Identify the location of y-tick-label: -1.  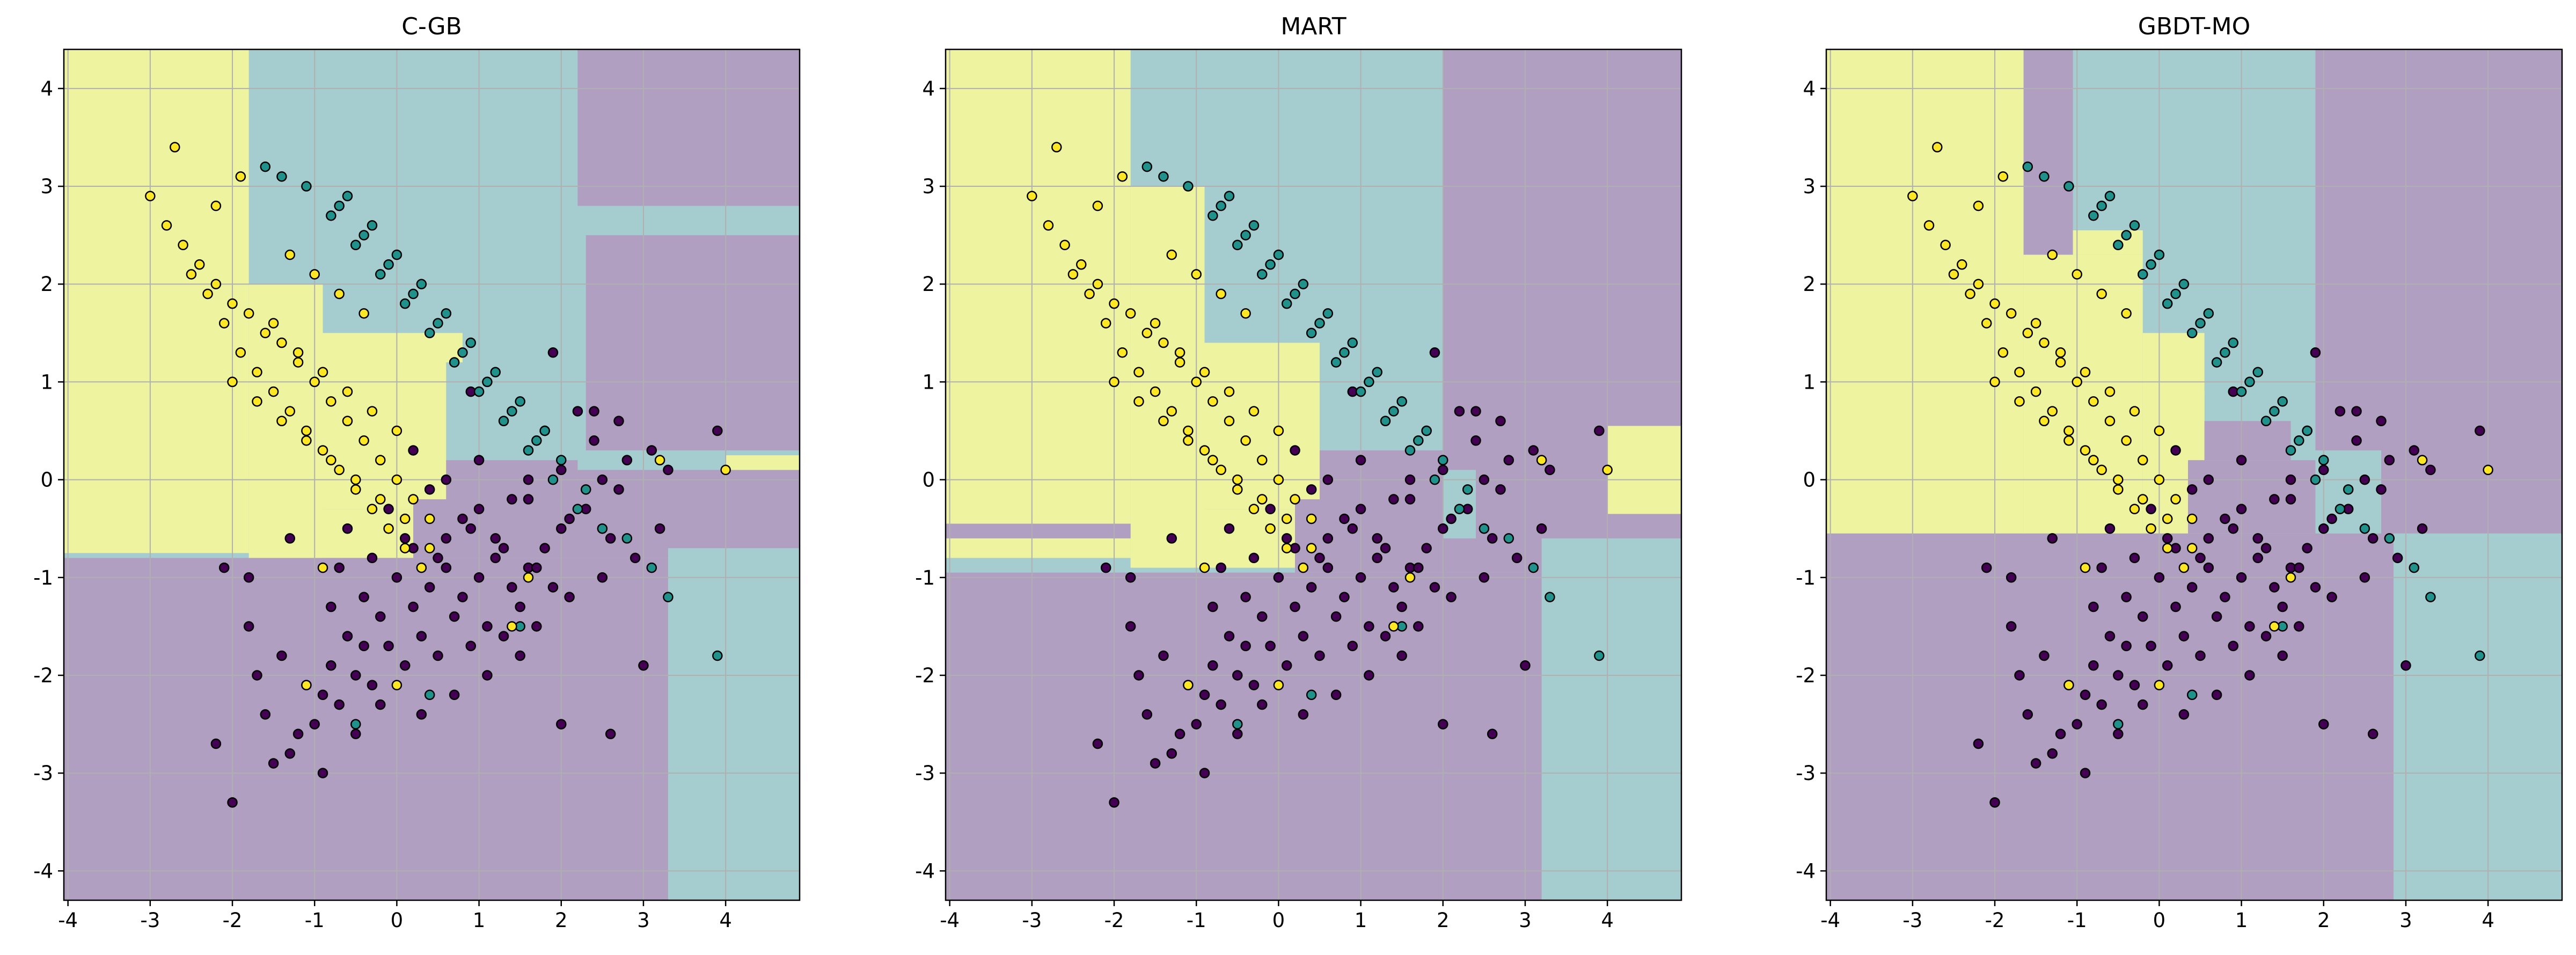
(925, 578).